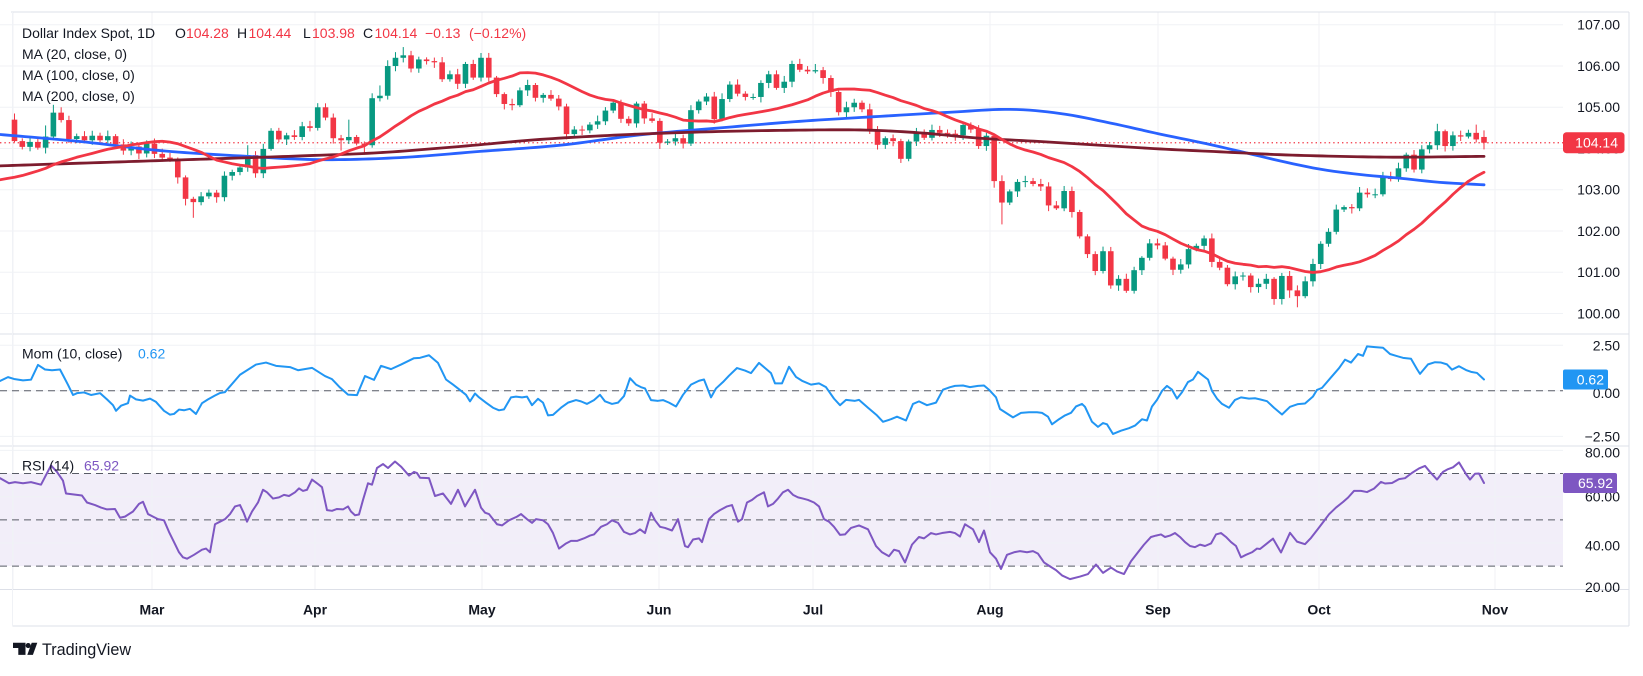  I want to click on svg-text: TradingView, so click(86, 650).